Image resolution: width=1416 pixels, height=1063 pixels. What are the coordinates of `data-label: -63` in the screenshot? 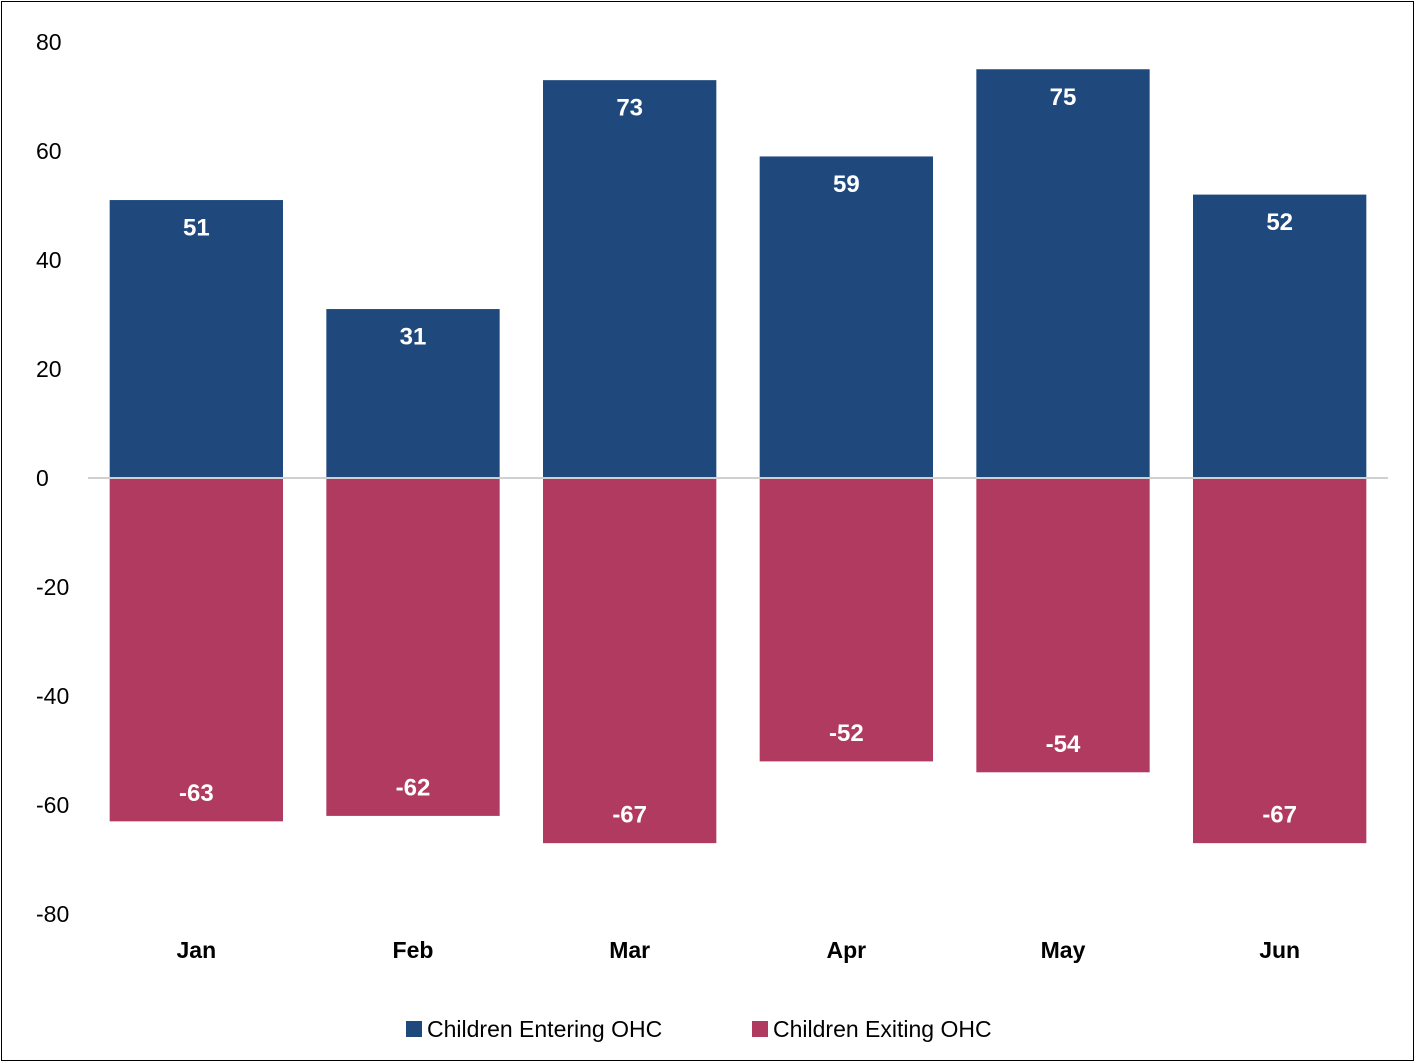 It's located at (196, 793).